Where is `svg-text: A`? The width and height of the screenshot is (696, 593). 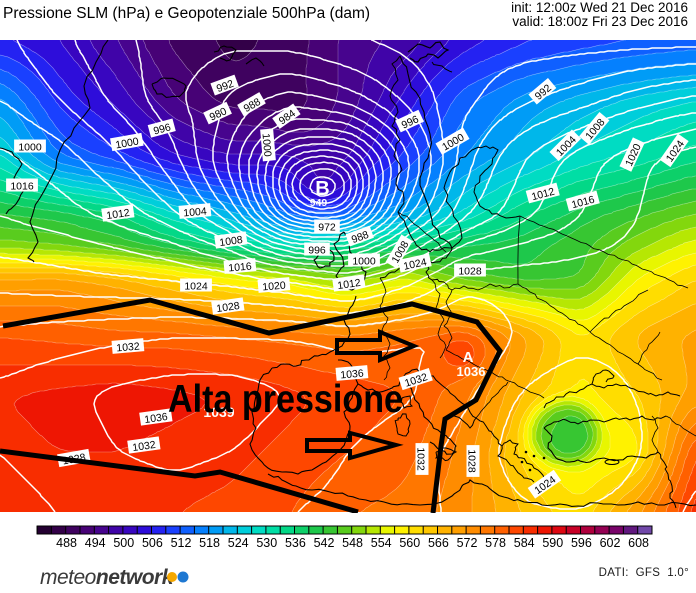
svg-text: A is located at coordinates (468, 357).